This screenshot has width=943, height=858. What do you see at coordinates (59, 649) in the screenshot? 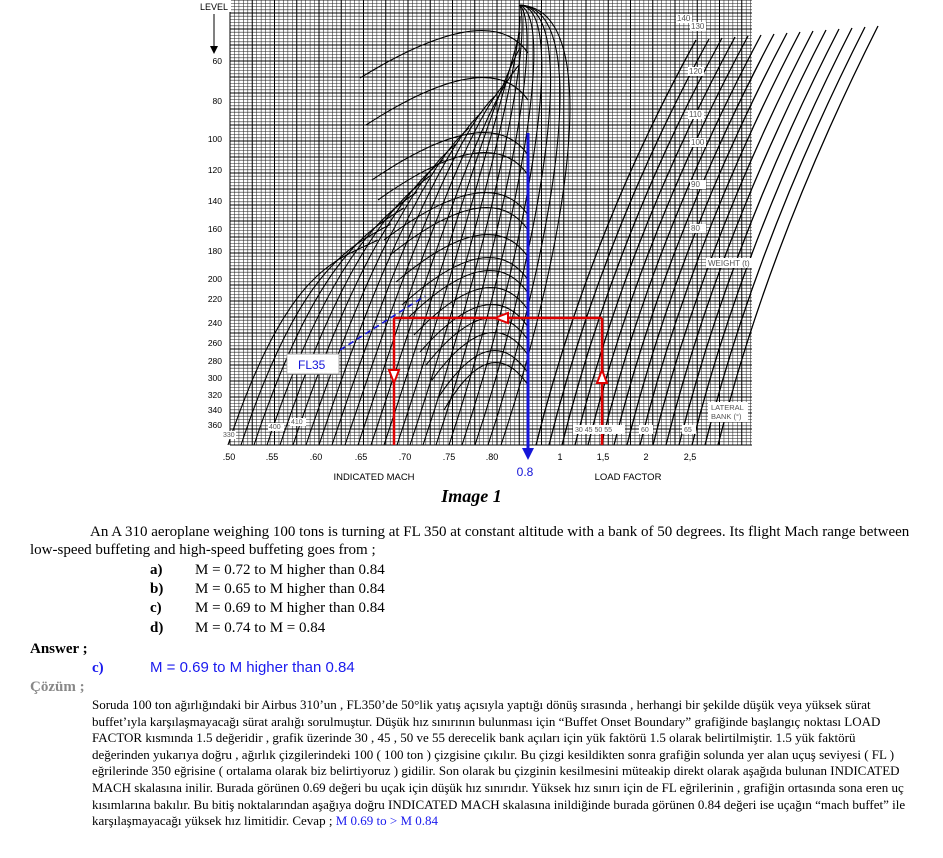
I see `answer-label: Answer ;` at bounding box center [59, 649].